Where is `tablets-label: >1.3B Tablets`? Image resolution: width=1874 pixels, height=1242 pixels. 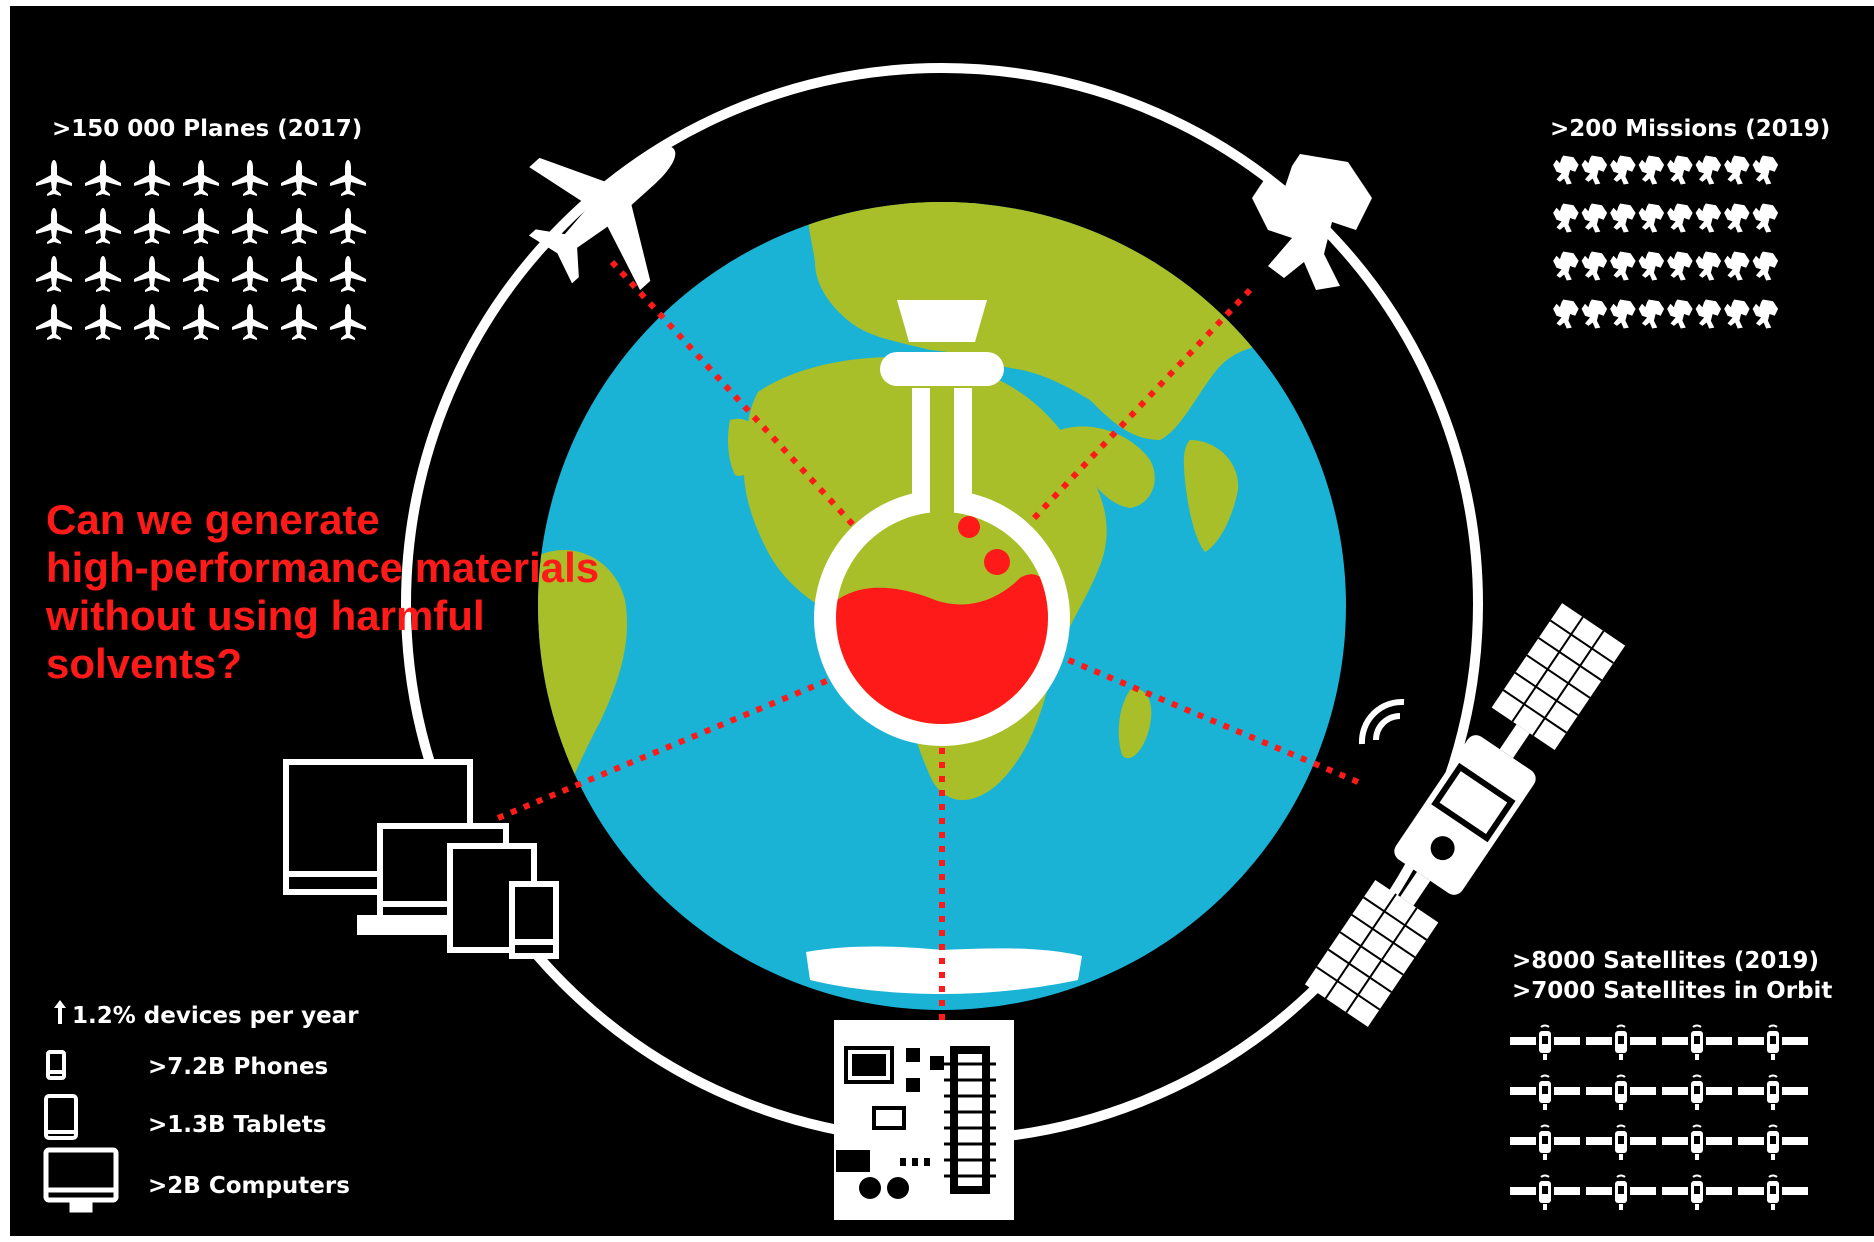 tablets-label: >1.3B Tablets is located at coordinates (237, 1125).